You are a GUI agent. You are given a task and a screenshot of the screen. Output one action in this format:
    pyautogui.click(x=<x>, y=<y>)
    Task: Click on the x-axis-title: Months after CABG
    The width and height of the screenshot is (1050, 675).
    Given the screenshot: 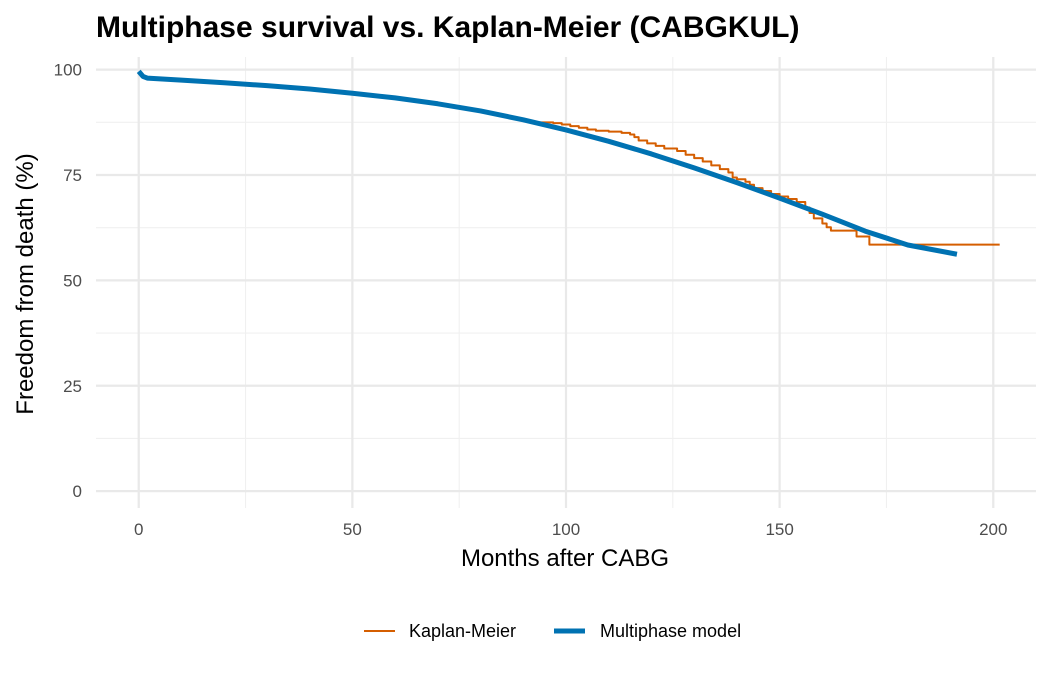 What is the action you would take?
    pyautogui.click(x=565, y=558)
    